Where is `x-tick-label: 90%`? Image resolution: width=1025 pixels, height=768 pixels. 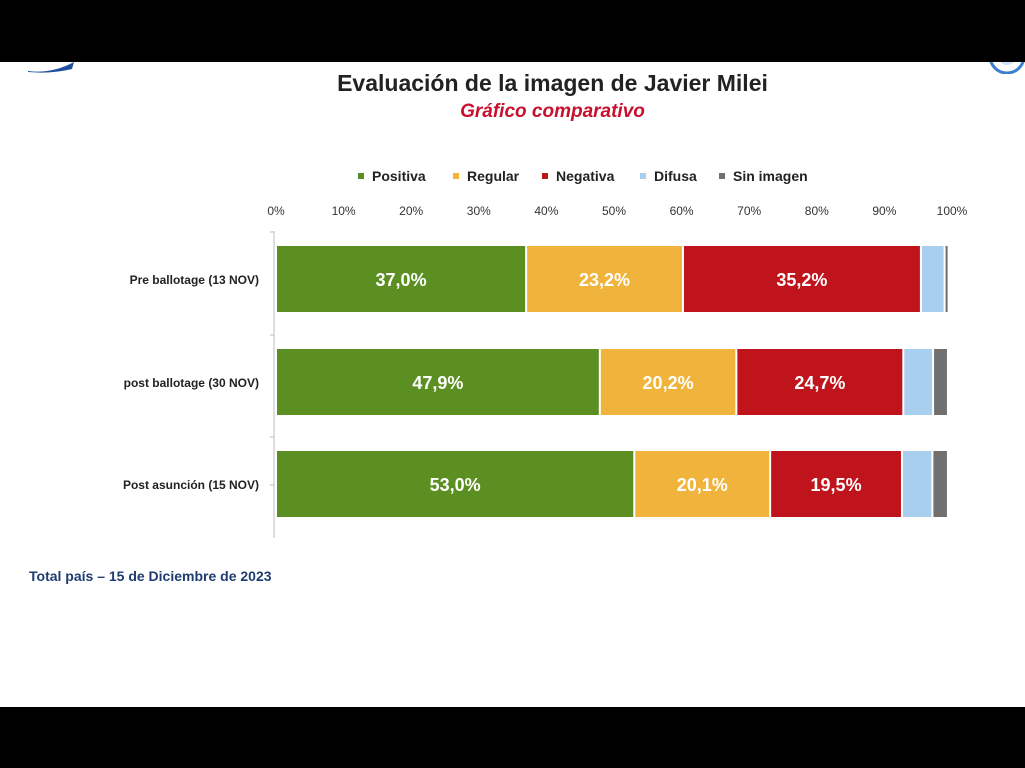 x-tick-label: 90% is located at coordinates (884, 211).